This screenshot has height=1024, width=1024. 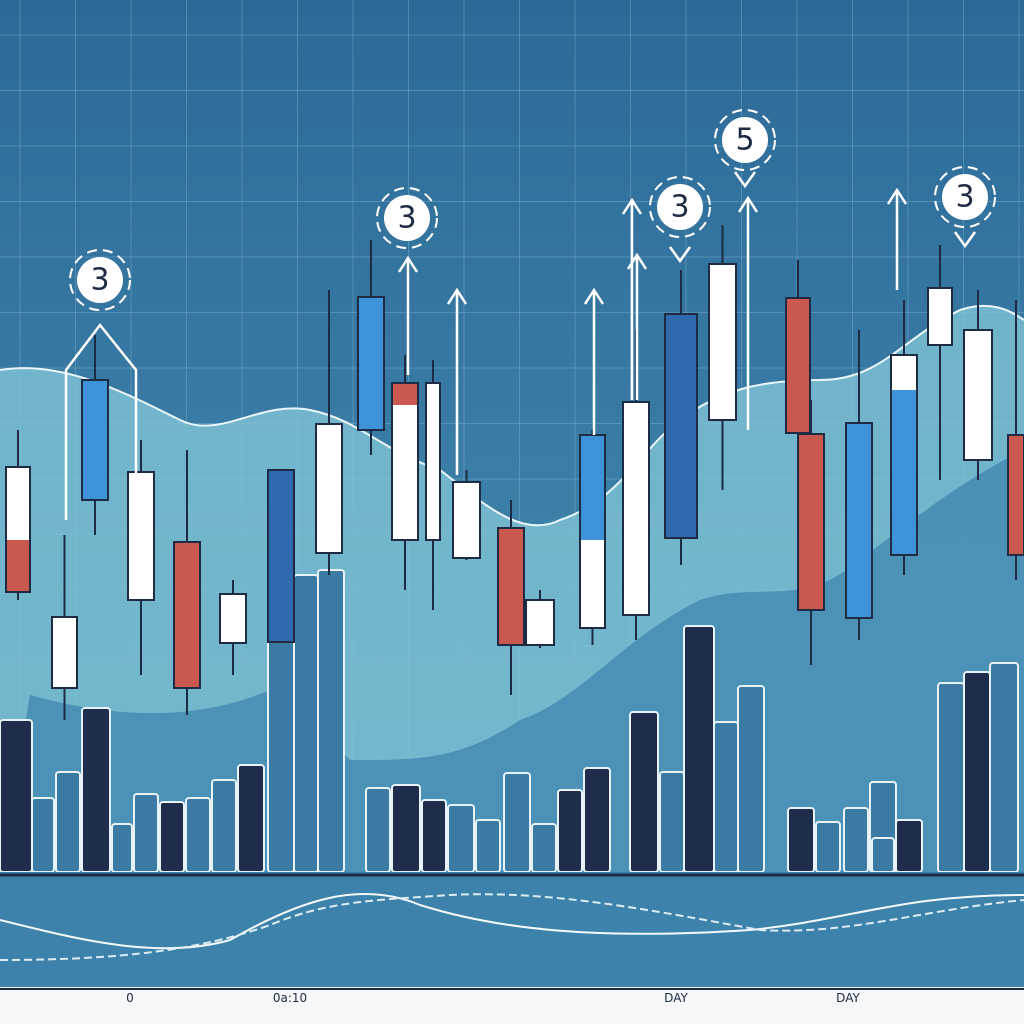 I want to click on axis-label: 0, so click(x=130, y=998).